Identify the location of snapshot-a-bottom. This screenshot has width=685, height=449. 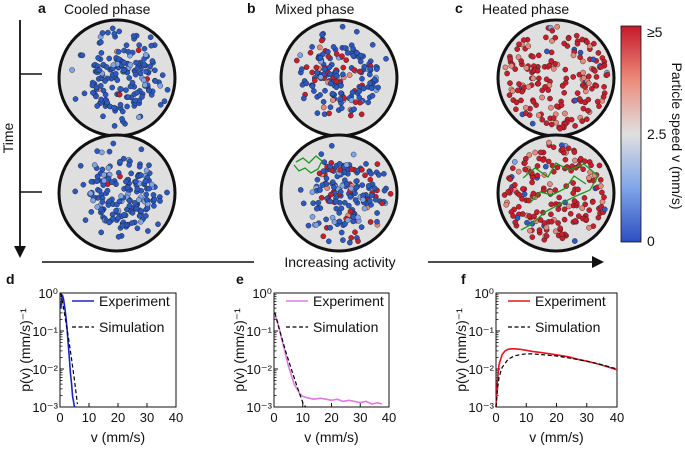
(117, 193).